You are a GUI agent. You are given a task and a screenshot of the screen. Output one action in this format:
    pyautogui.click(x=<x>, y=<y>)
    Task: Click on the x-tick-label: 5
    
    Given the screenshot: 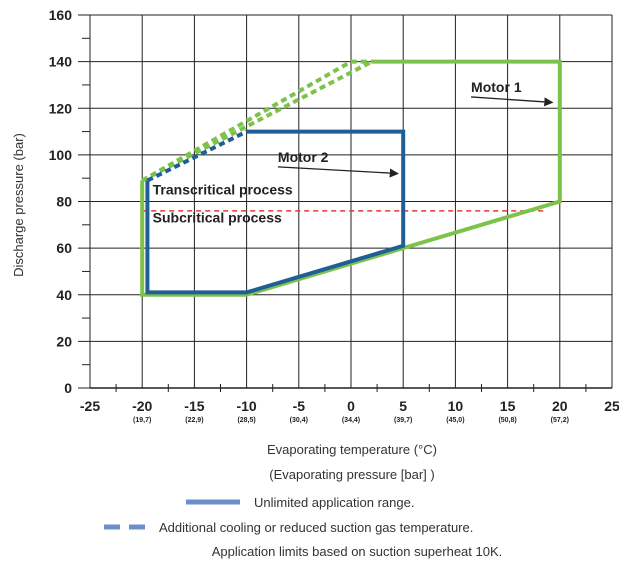 What is the action you would take?
    pyautogui.click(x=403, y=406)
    